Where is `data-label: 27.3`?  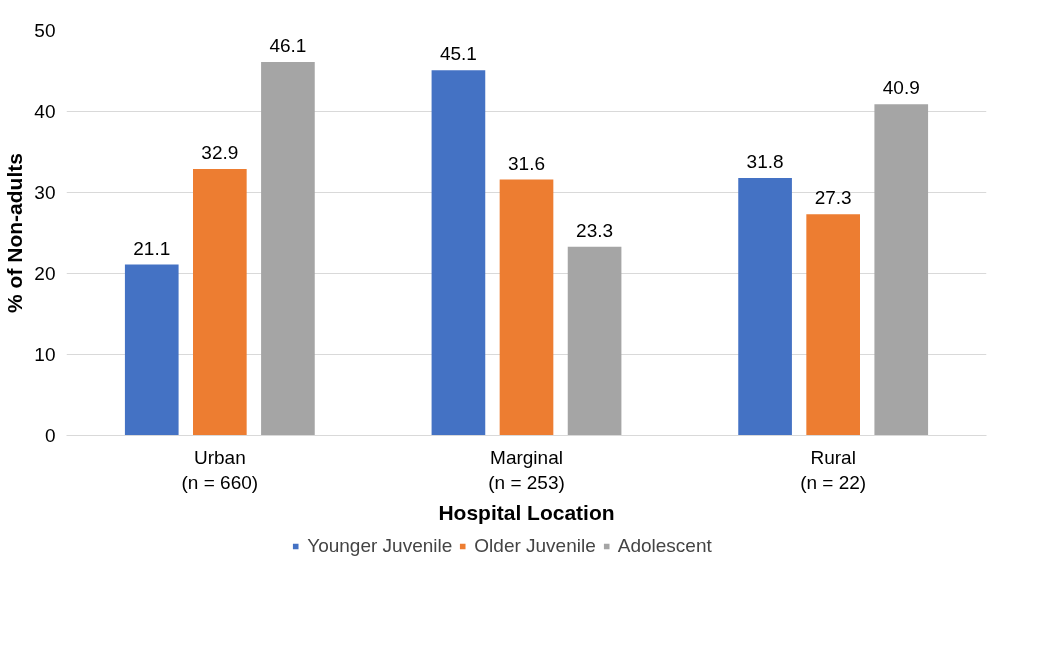
data-label: 27.3 is located at coordinates (833, 198).